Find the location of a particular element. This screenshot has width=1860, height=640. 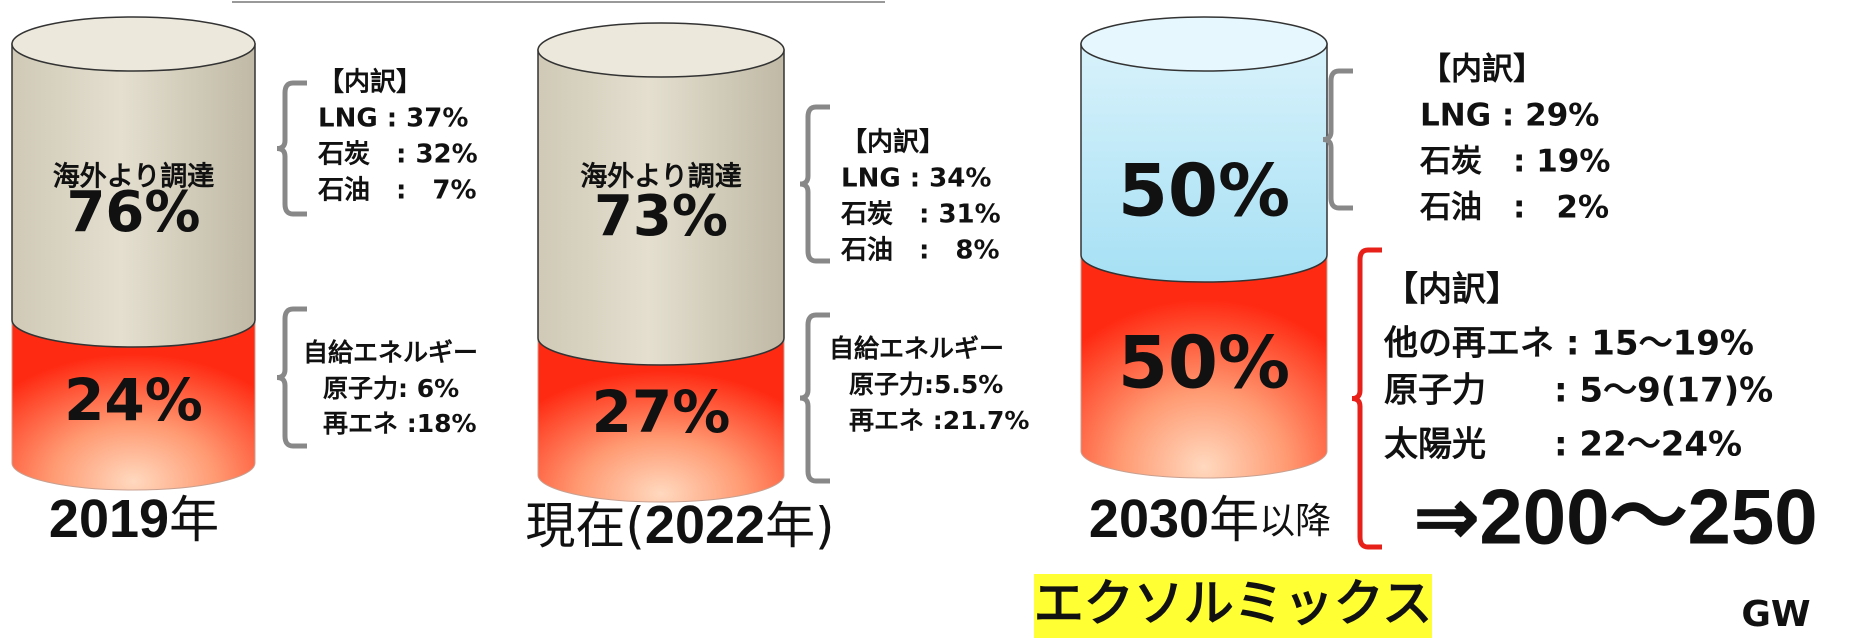

domestic-breakdown: 再エネ :21.7% is located at coordinates (939, 420).